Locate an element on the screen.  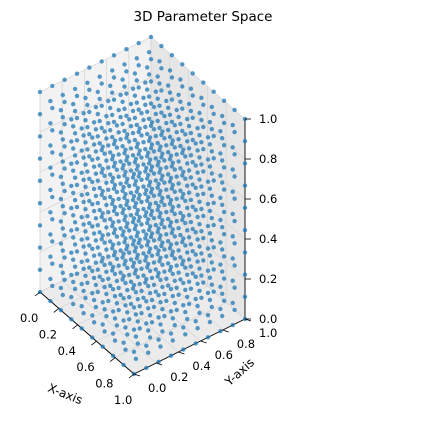
z-tick-label: 1.0 is located at coordinates (268, 119).